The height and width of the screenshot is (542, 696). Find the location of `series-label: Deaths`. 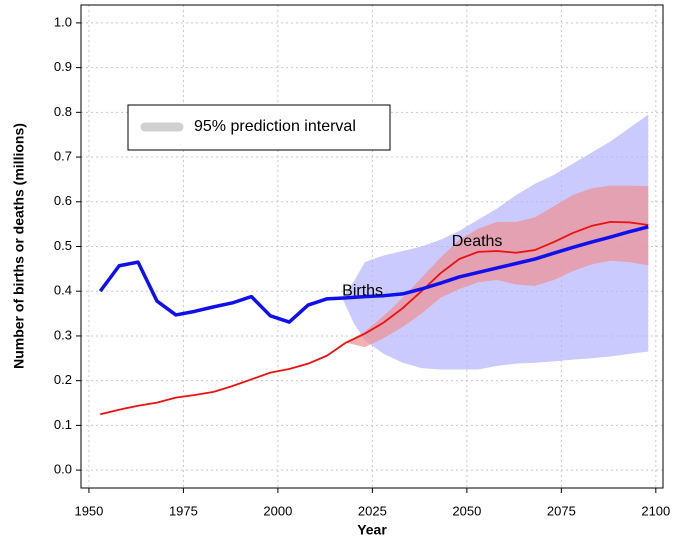

series-label: Deaths is located at coordinates (477, 241).